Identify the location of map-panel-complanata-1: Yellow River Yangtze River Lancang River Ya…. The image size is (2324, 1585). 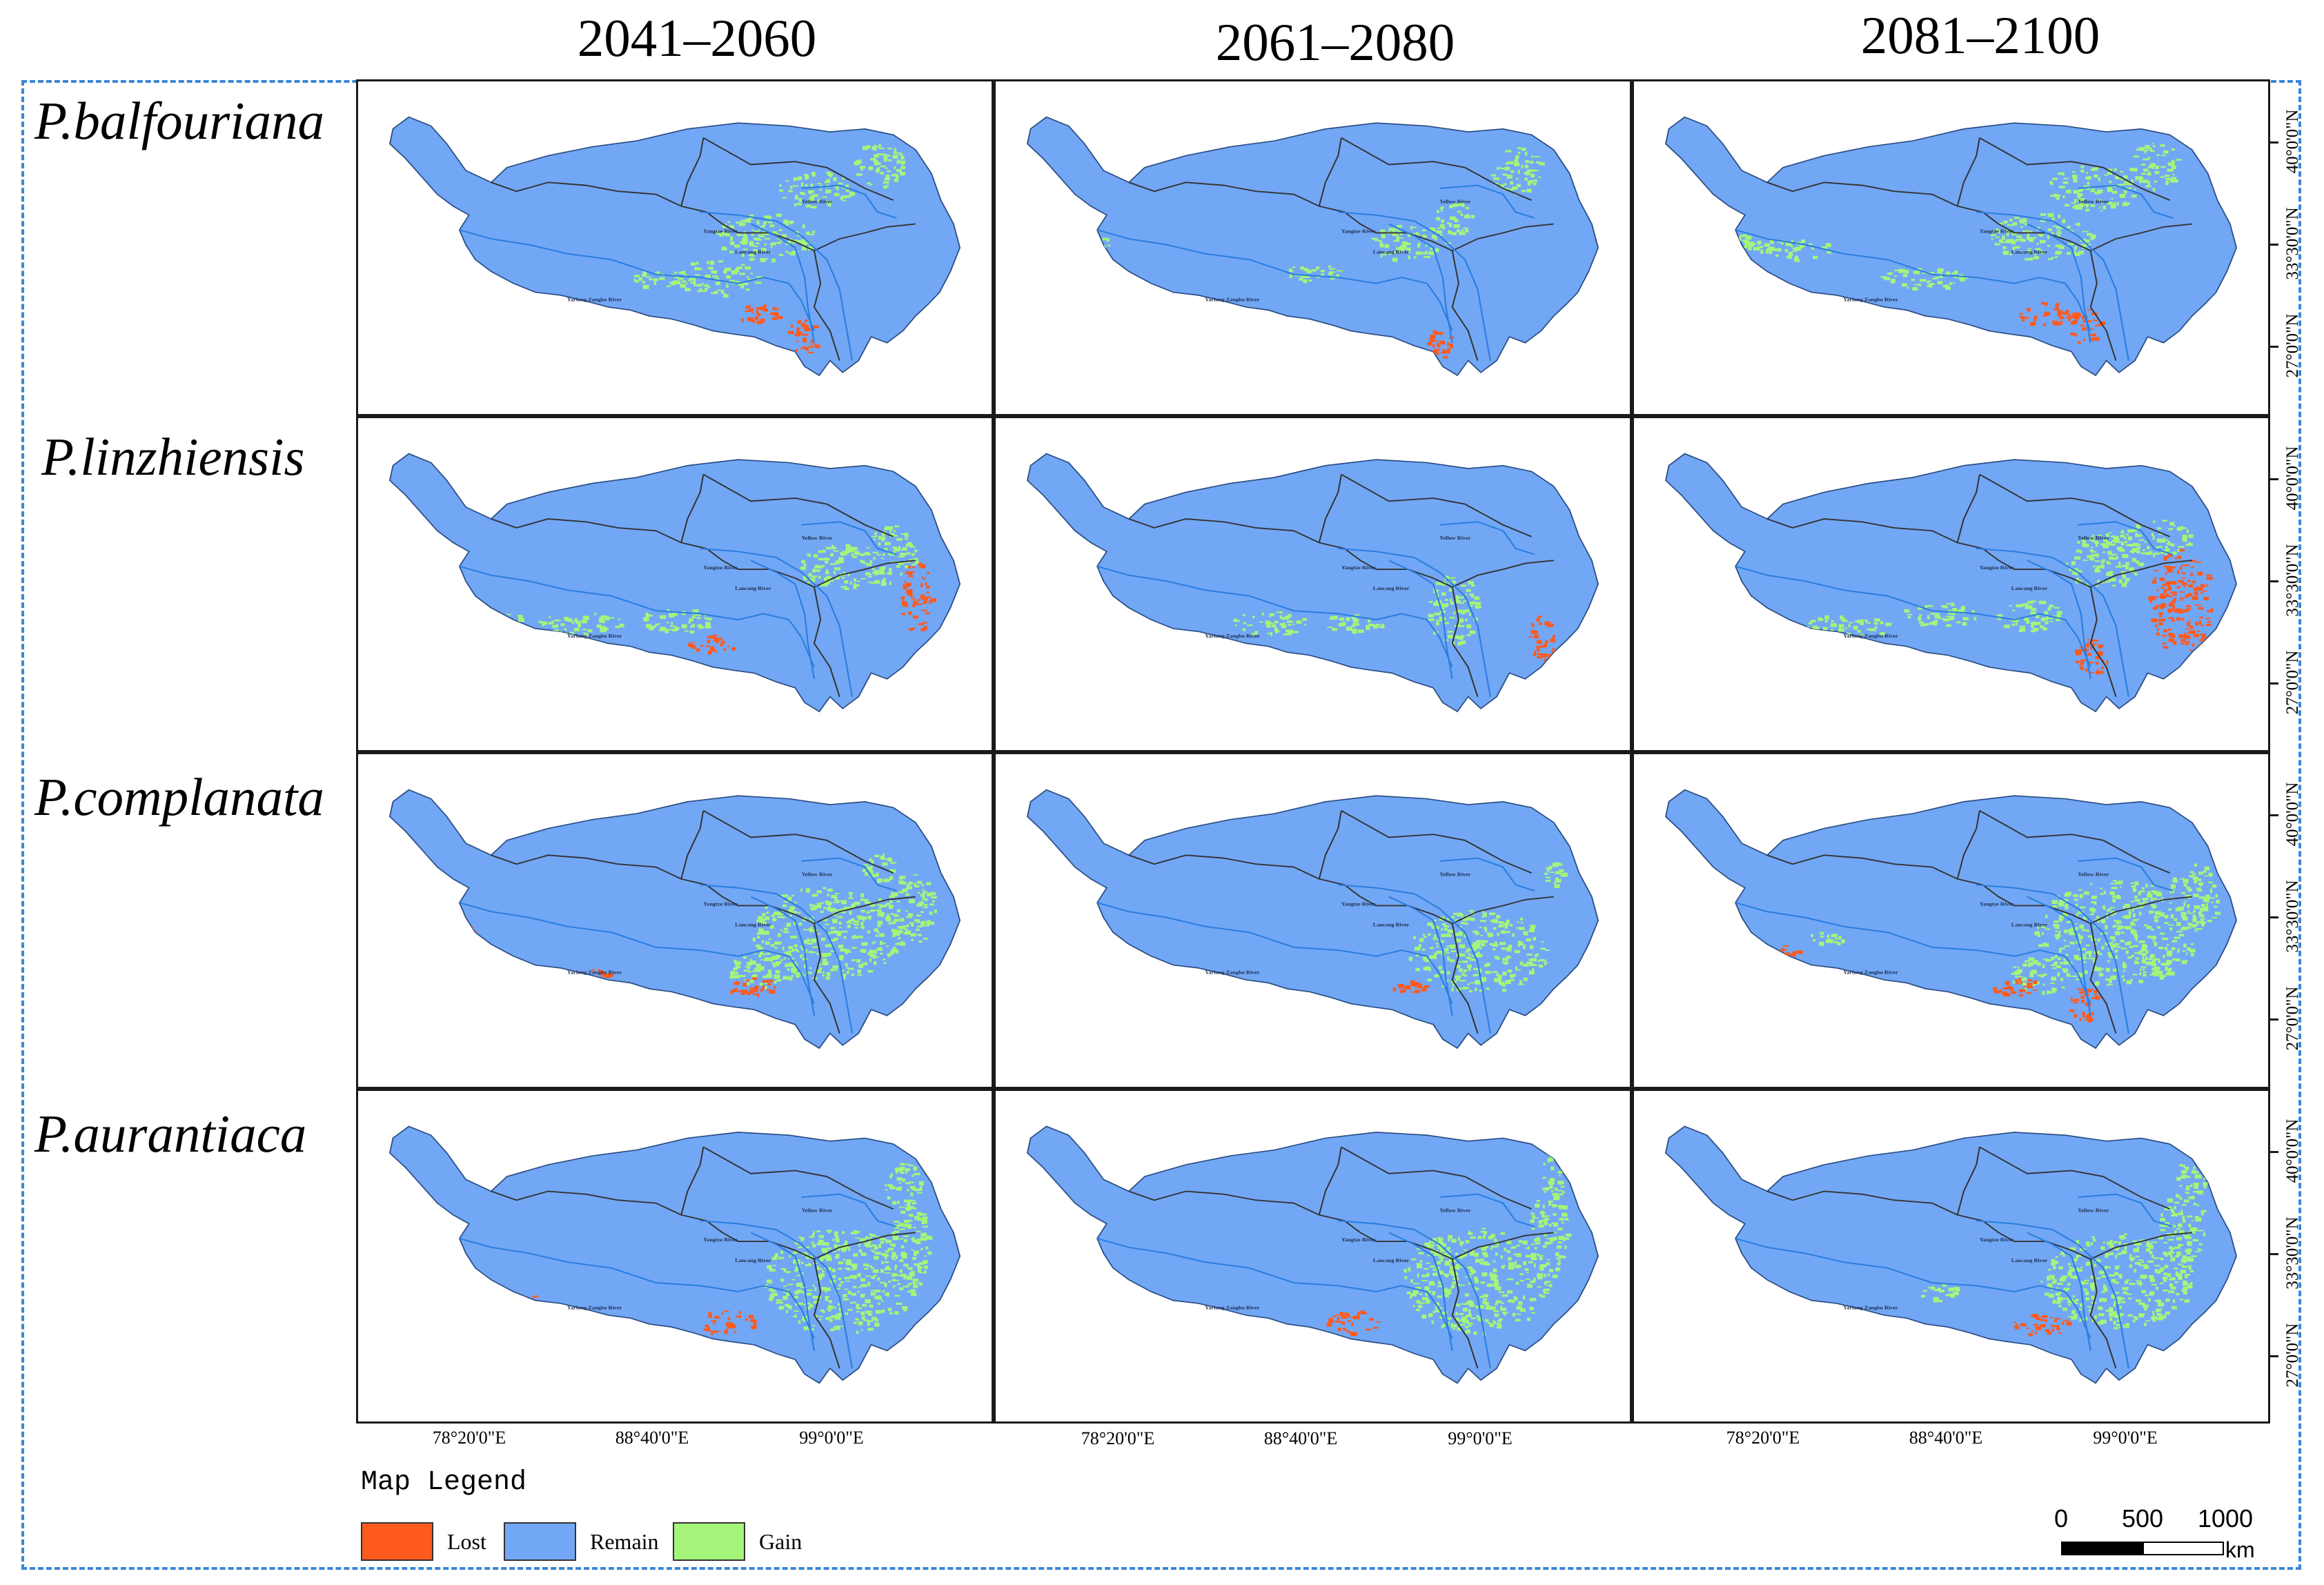
(675, 921).